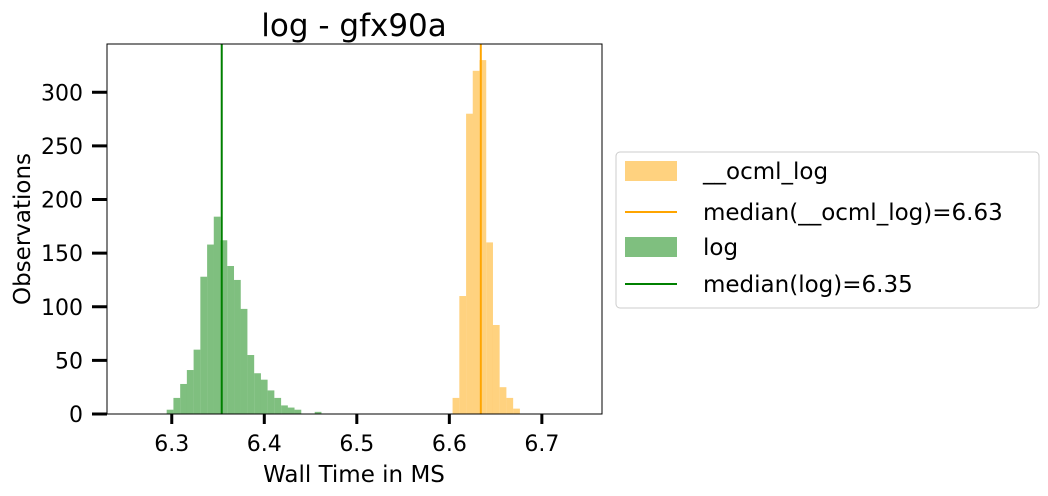 The width and height of the screenshot is (1048, 496). I want to click on x-tick-label: 6.4, so click(264, 444).